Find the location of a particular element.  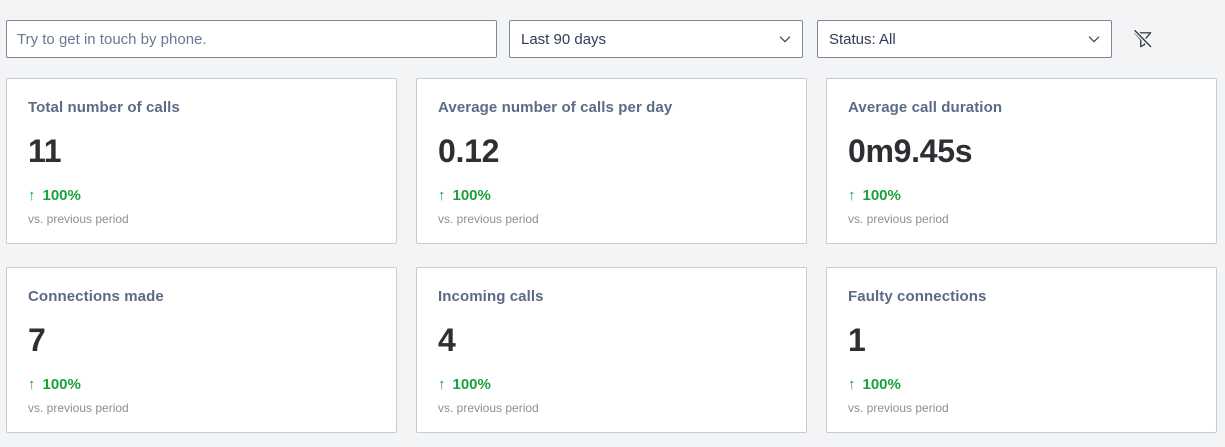

stat-card-value: 0m9.45s is located at coordinates (910, 151).